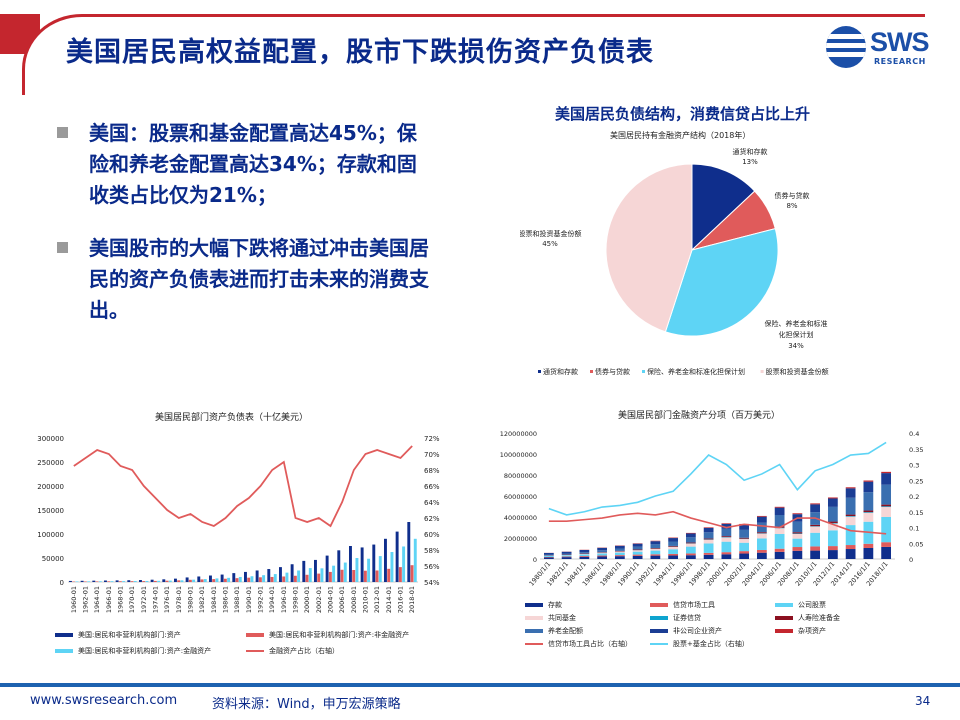  What do you see at coordinates (520, 518) in the screenshot?
I see `y-tick-label: 40000000` at bounding box center [520, 518].